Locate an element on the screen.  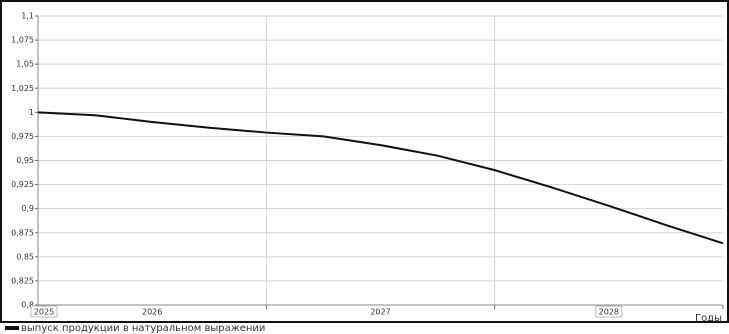
y-tick-label: 0,85 is located at coordinates (25, 256).